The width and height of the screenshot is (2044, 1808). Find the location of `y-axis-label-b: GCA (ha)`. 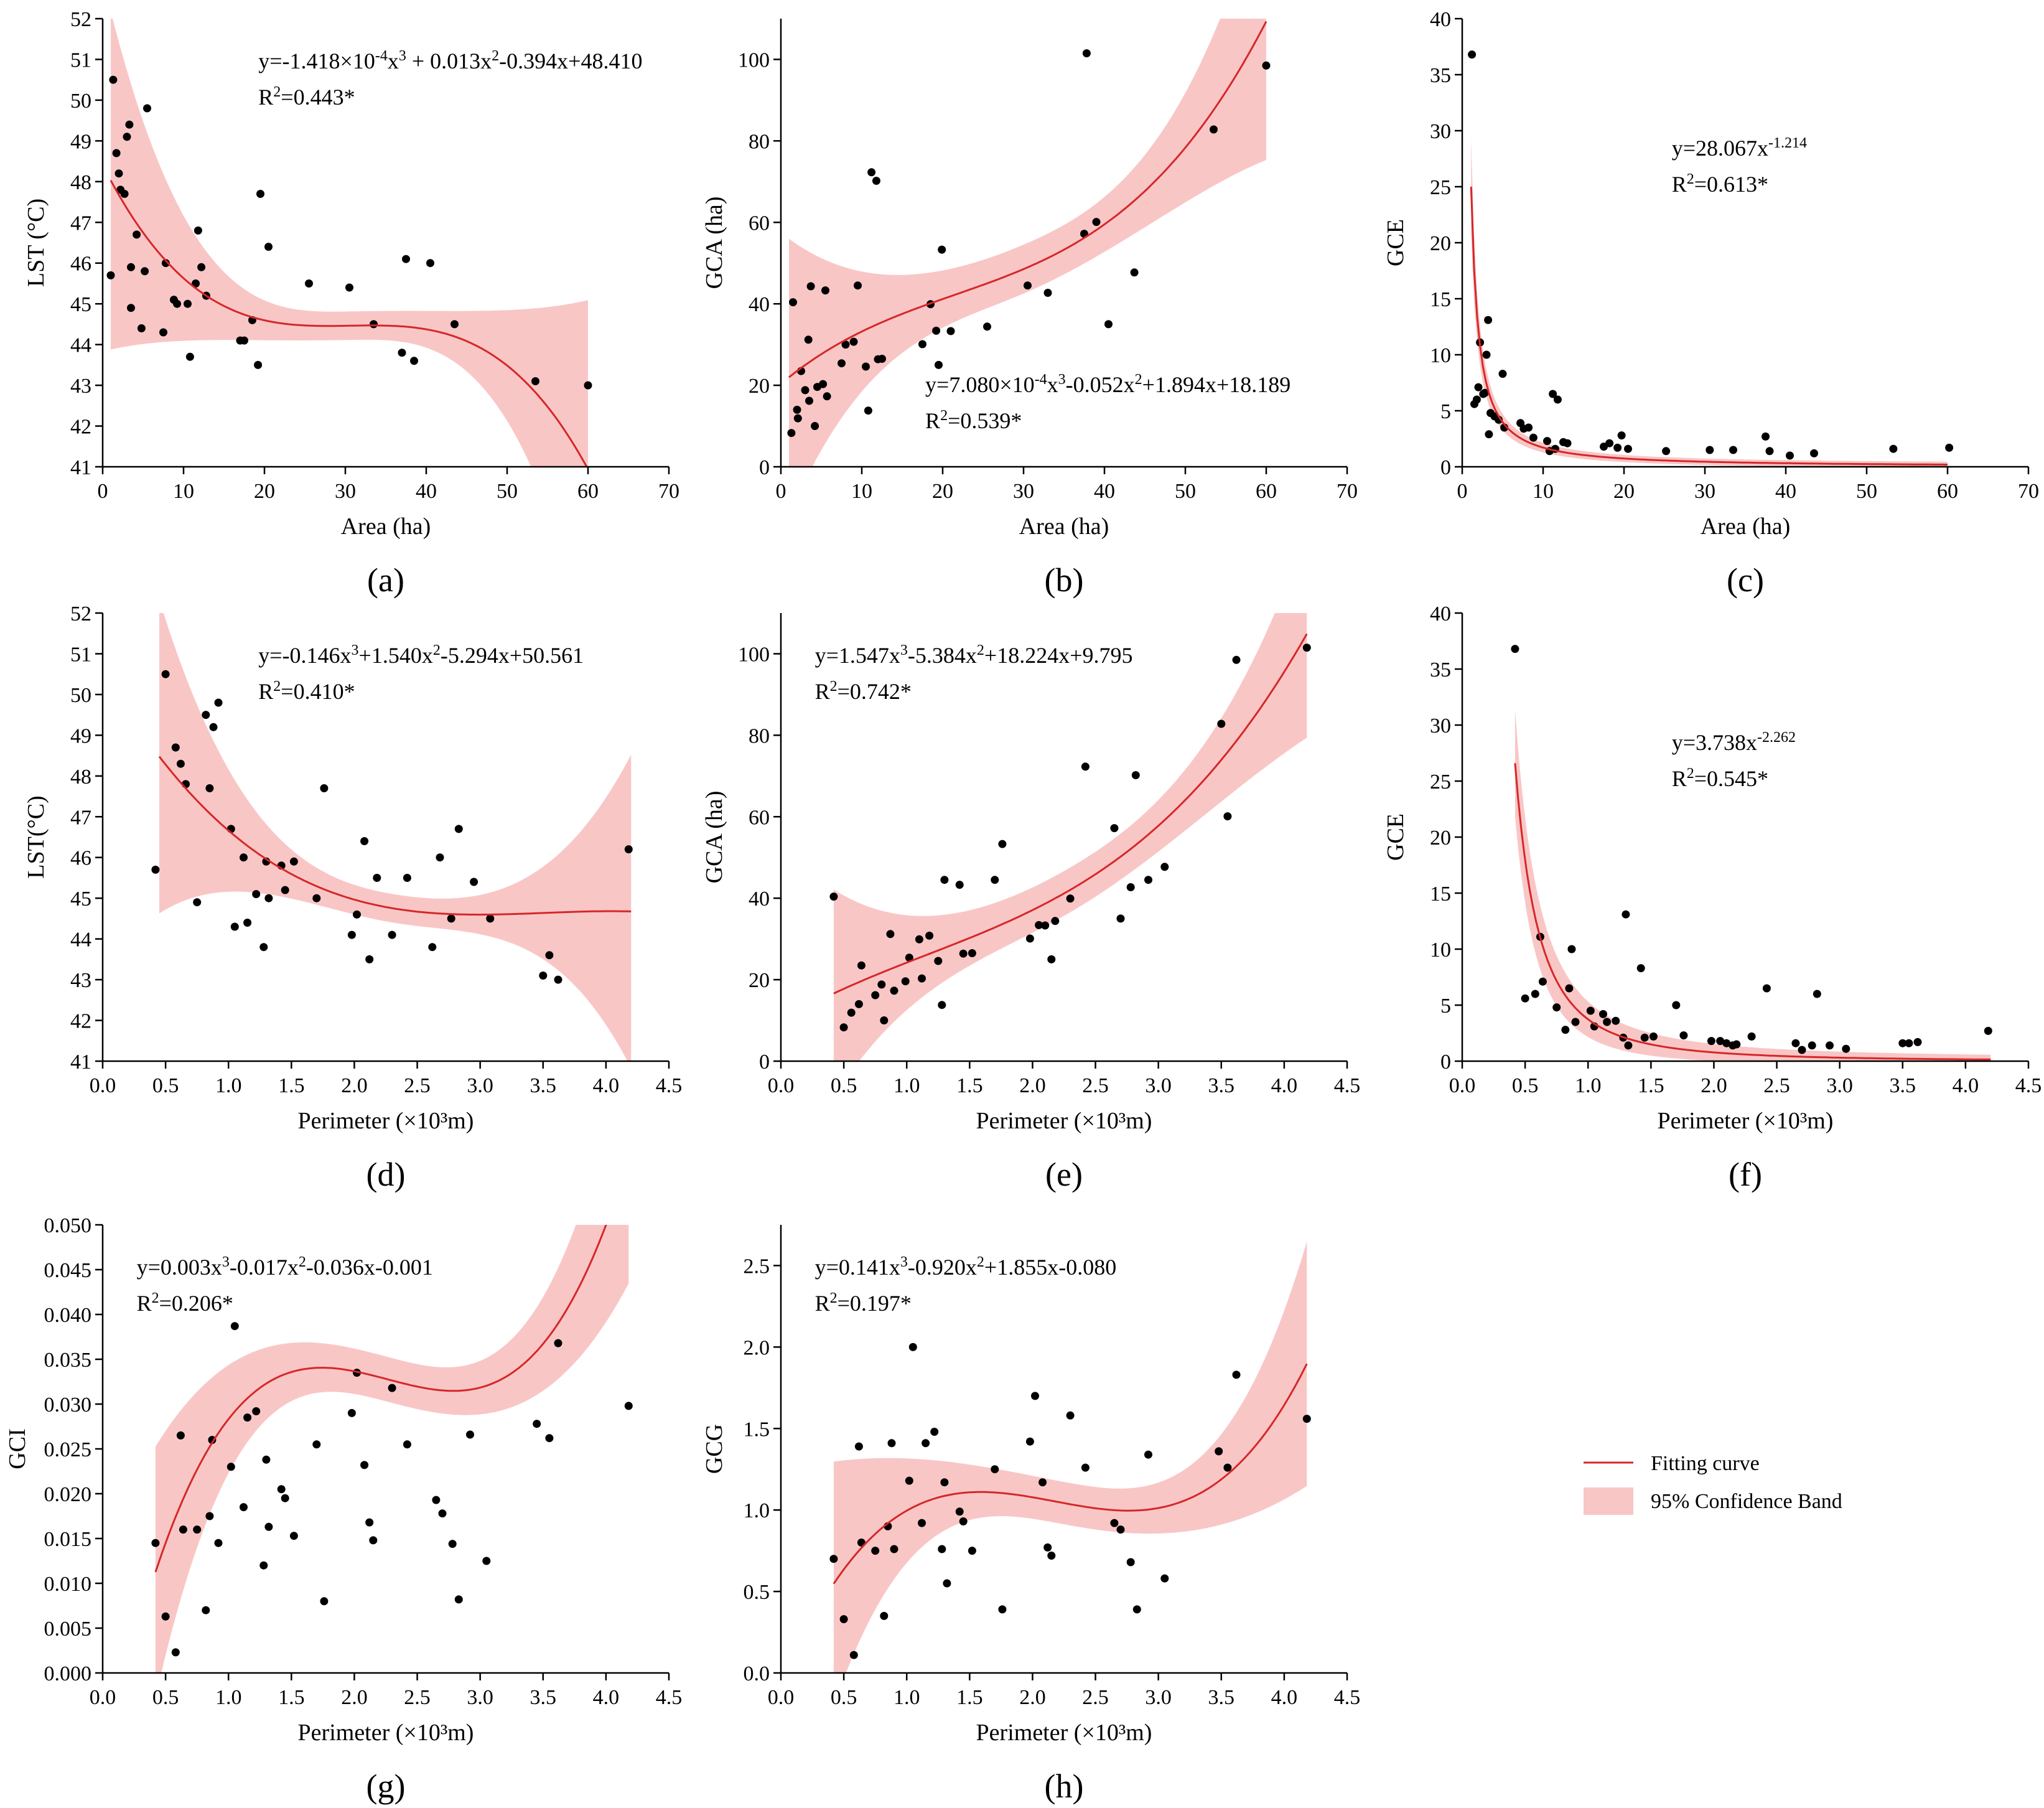

y-axis-label-b: GCA (ha) is located at coordinates (714, 243).